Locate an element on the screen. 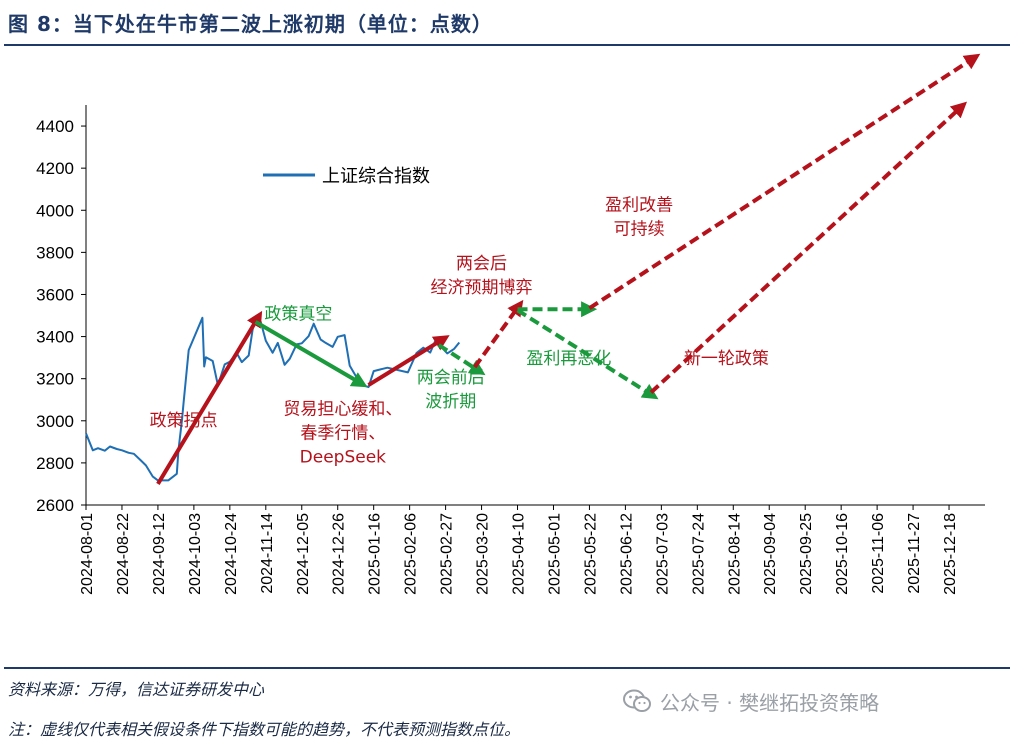 This screenshot has width=1020, height=743. solid-green-arrow is located at coordinates (311, 354).